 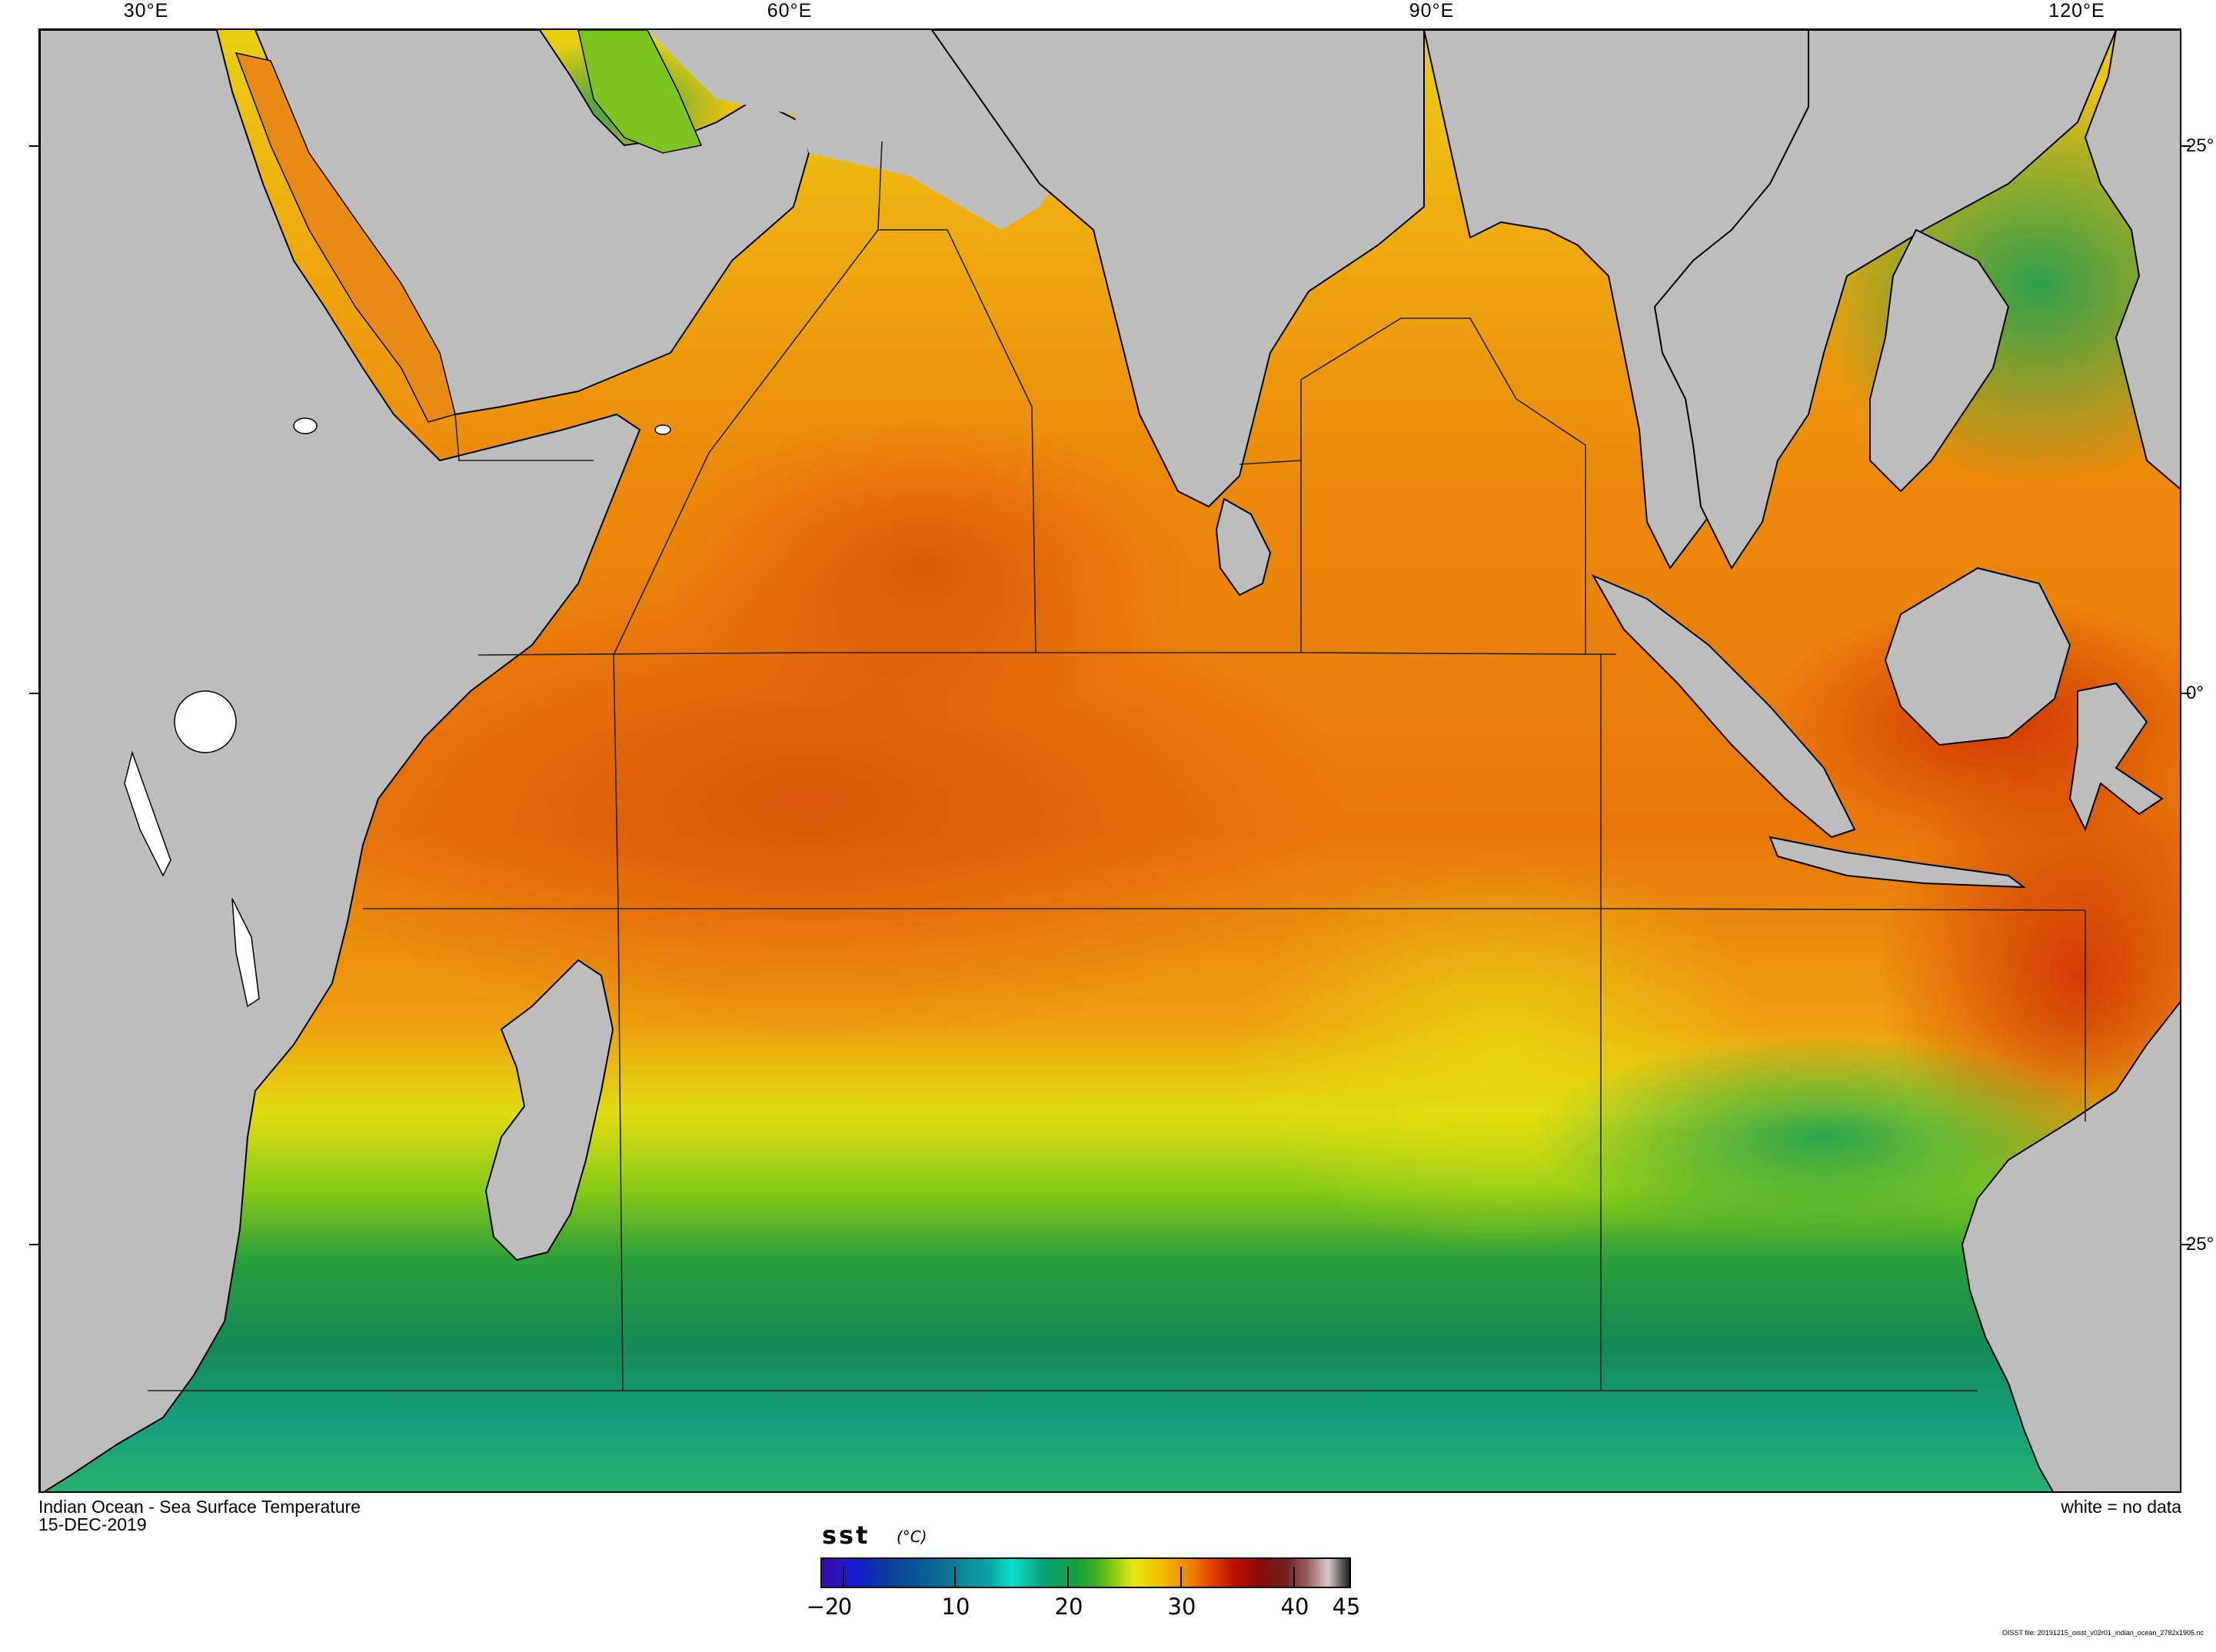 I want to click on land-india, so click(x=1178, y=269).